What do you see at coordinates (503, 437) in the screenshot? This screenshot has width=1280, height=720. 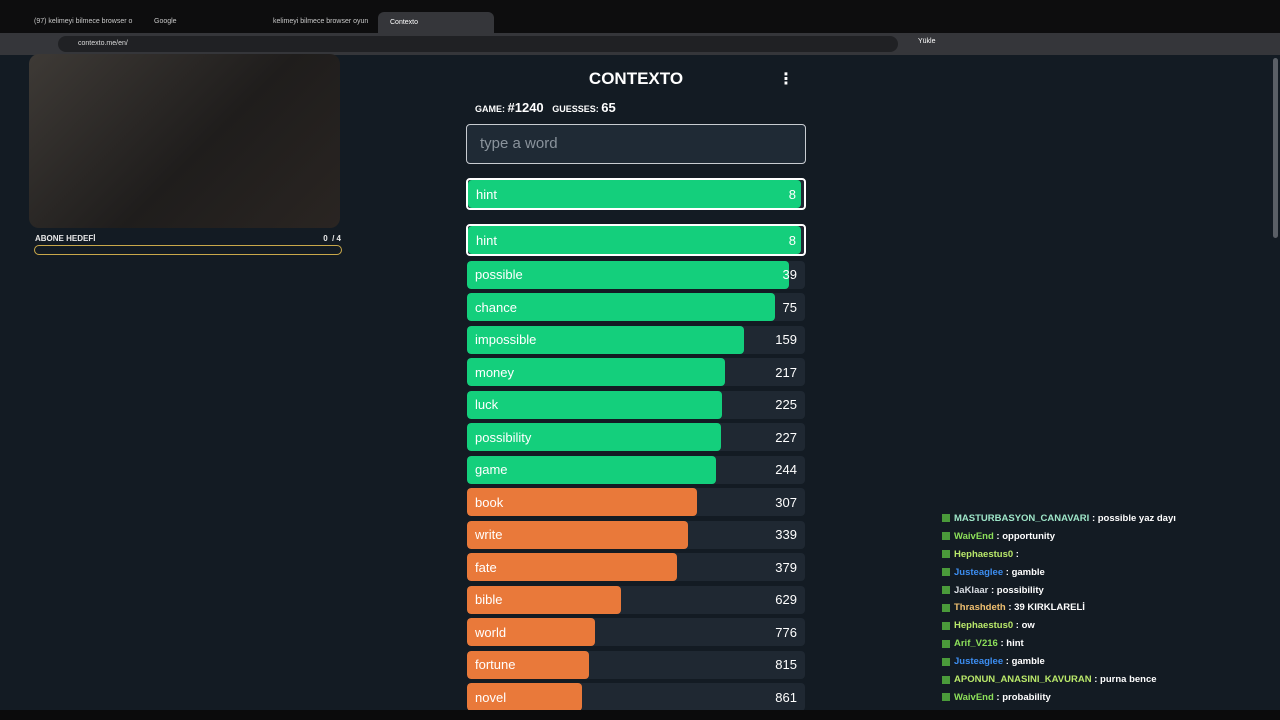 I see `guess-word: possibility` at bounding box center [503, 437].